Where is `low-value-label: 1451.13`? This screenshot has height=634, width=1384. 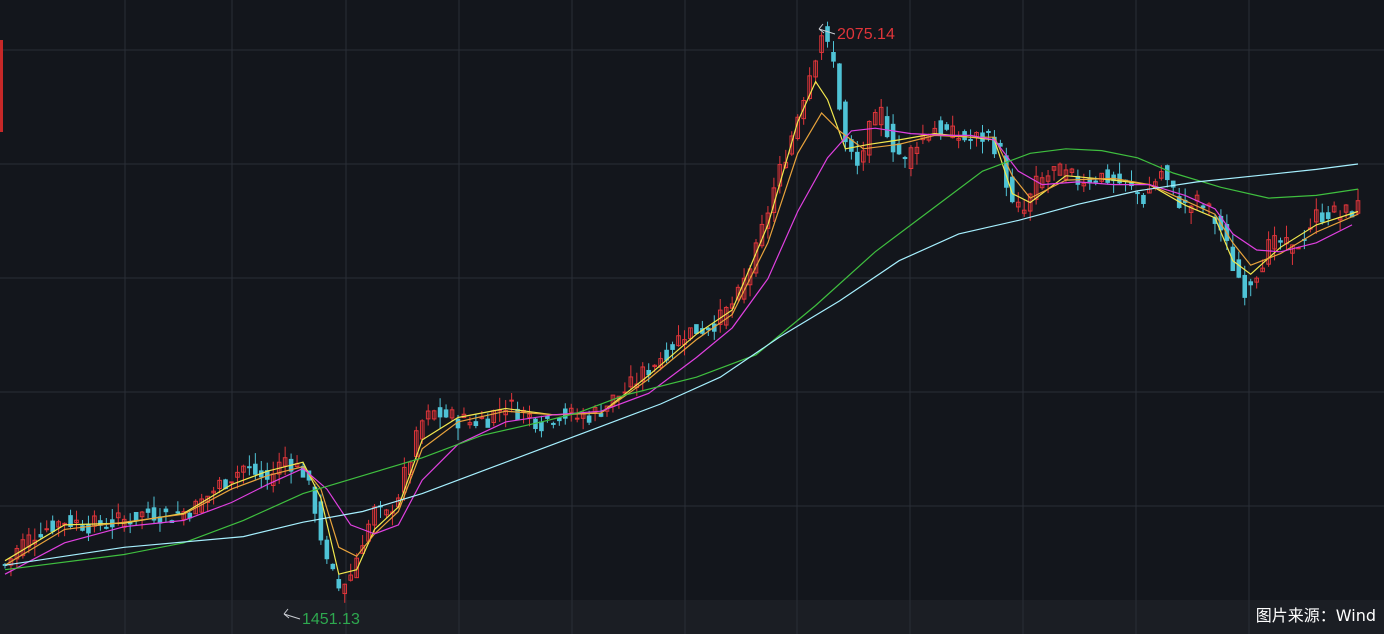
low-value-label: 1451.13 is located at coordinates (331, 619).